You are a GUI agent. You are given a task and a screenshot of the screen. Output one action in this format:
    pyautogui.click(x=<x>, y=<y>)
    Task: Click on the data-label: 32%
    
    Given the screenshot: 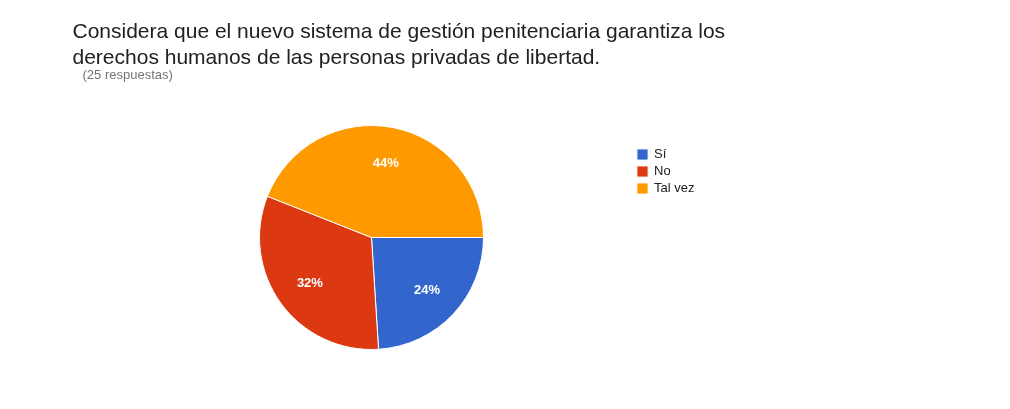 What is the action you would take?
    pyautogui.click(x=310, y=282)
    